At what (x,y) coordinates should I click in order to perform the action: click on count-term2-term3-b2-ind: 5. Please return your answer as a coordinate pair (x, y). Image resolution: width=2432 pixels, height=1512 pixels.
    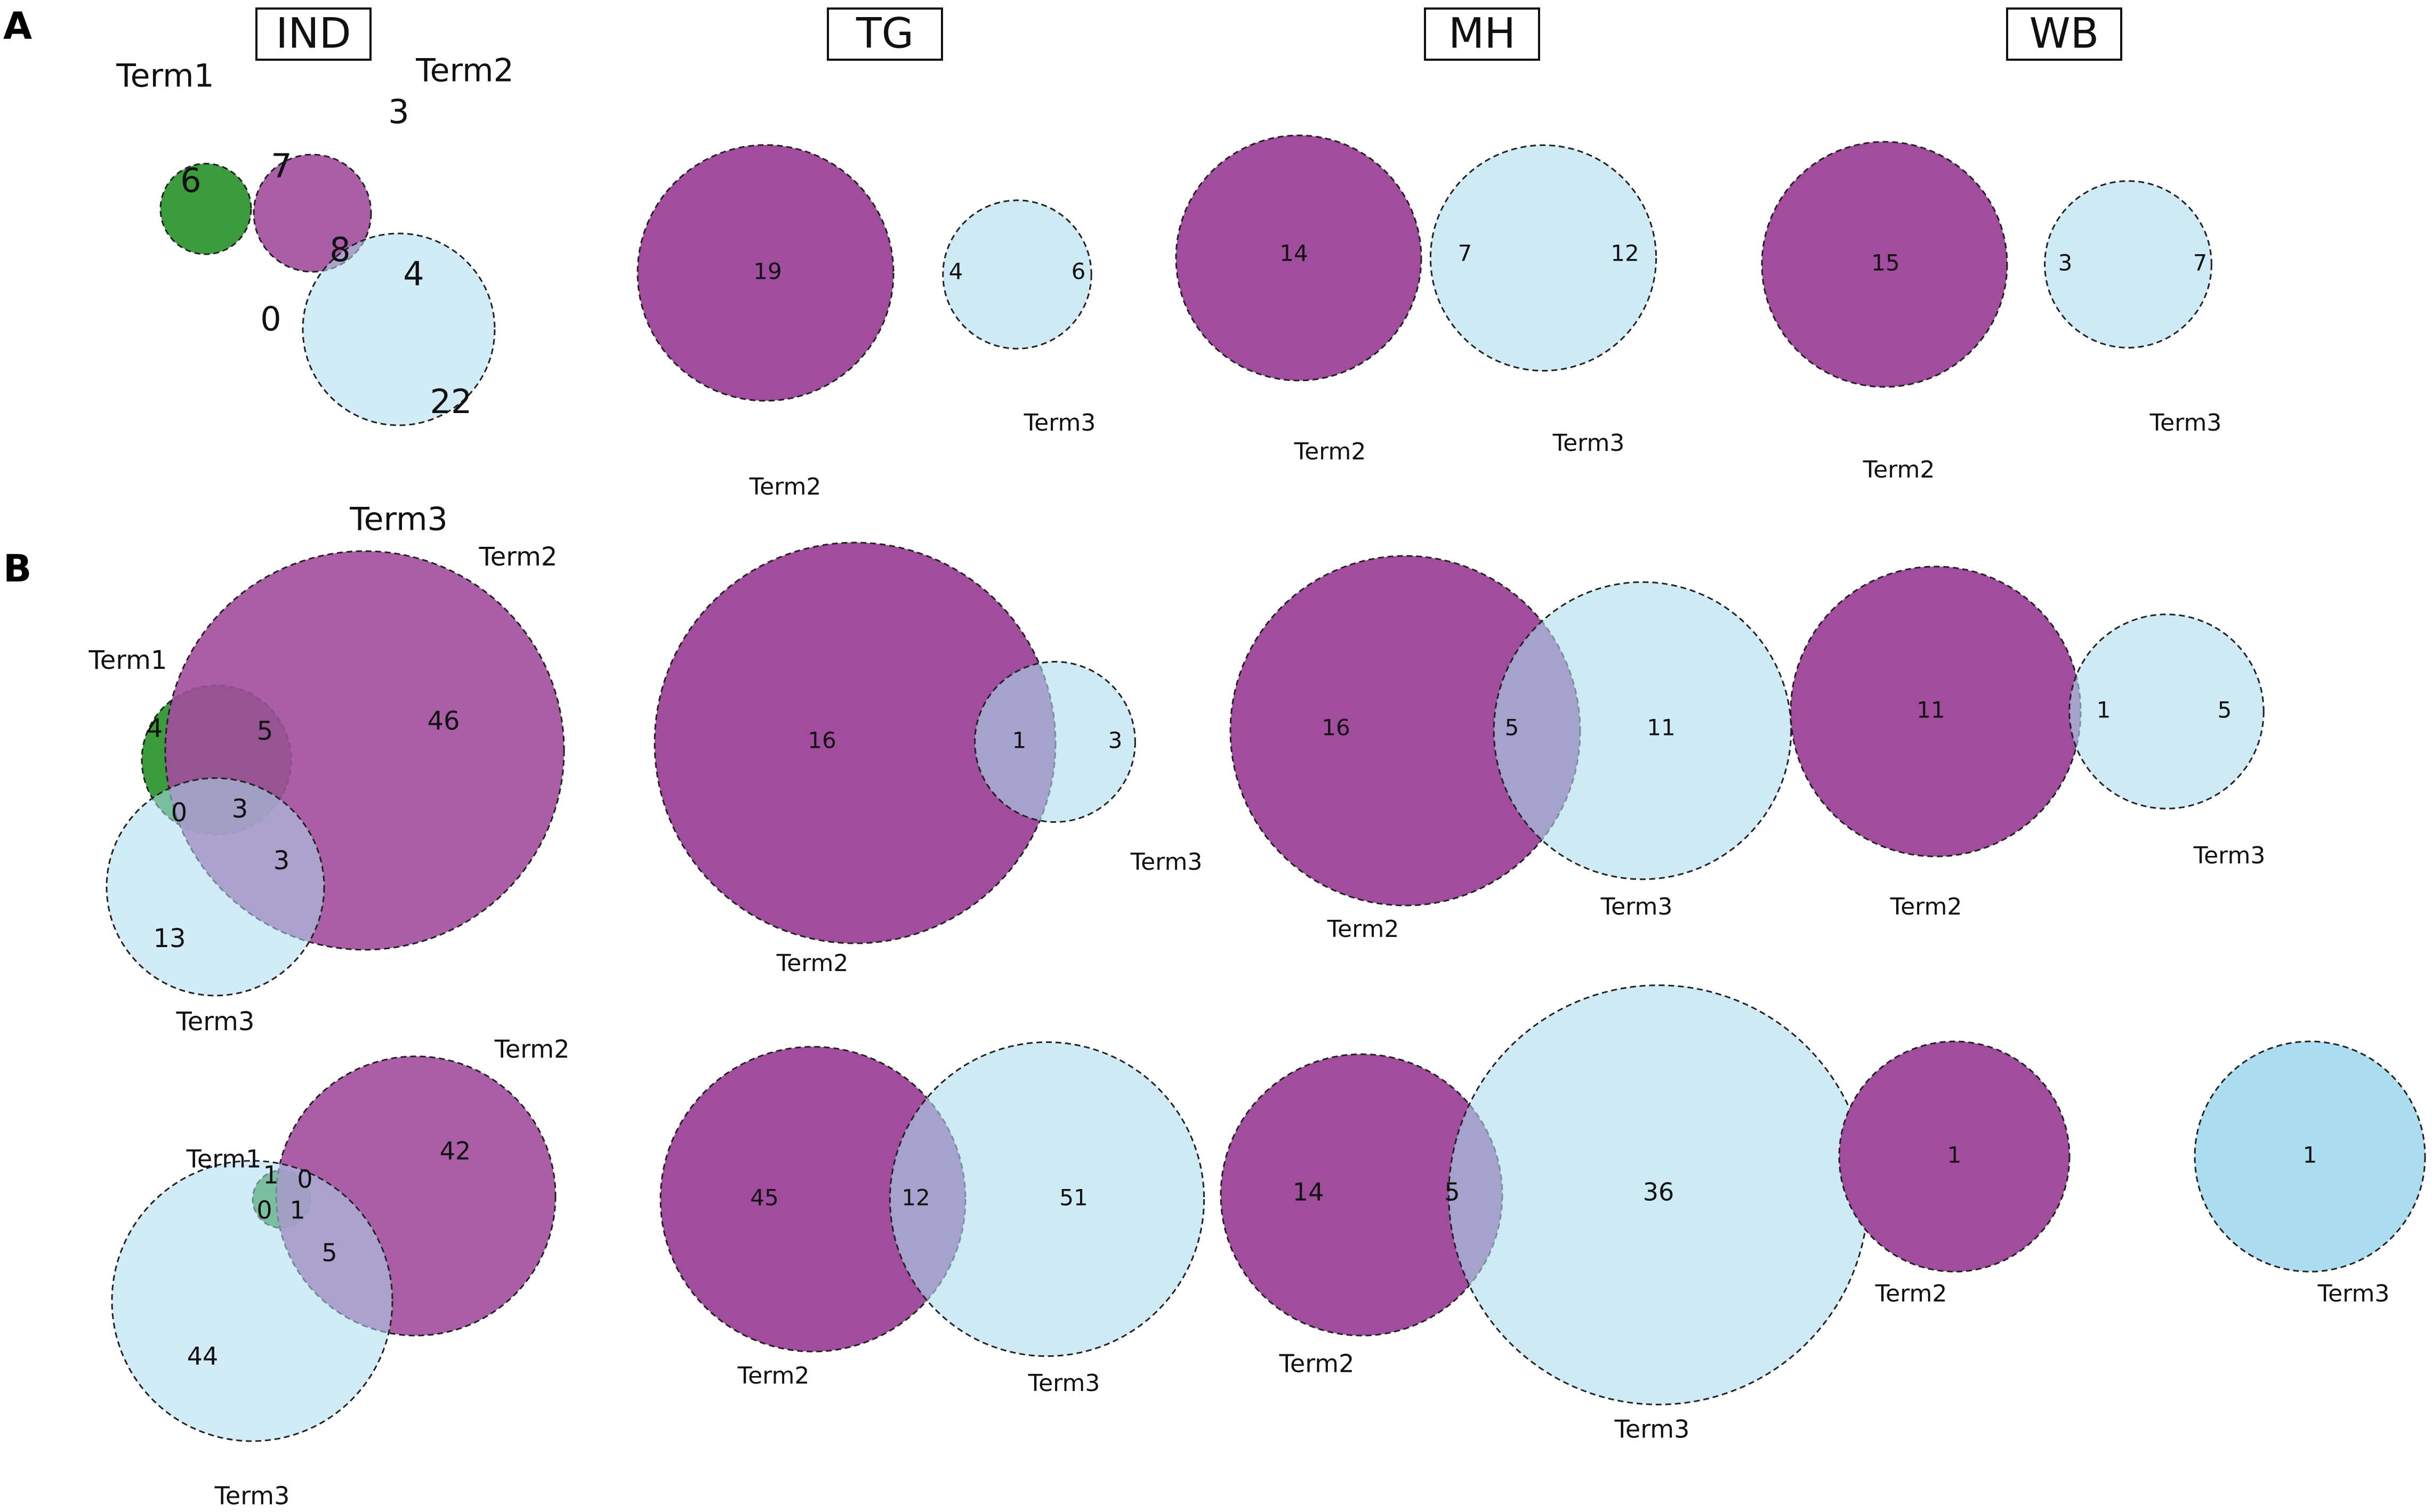
    Looking at the image, I should click on (329, 1253).